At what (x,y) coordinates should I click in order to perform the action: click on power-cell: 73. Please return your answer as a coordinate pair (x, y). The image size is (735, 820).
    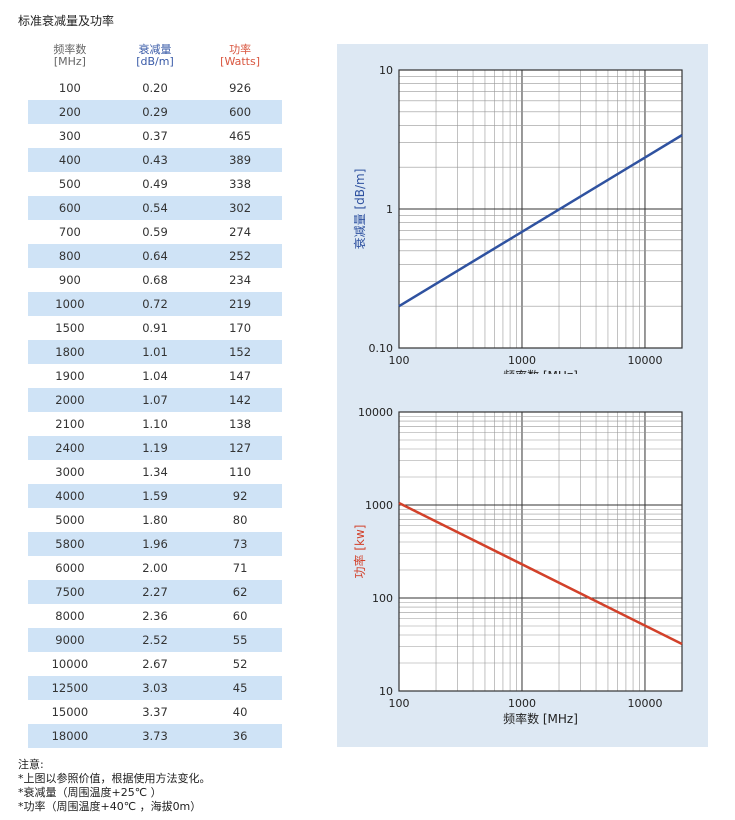
    Looking at the image, I should click on (240, 544).